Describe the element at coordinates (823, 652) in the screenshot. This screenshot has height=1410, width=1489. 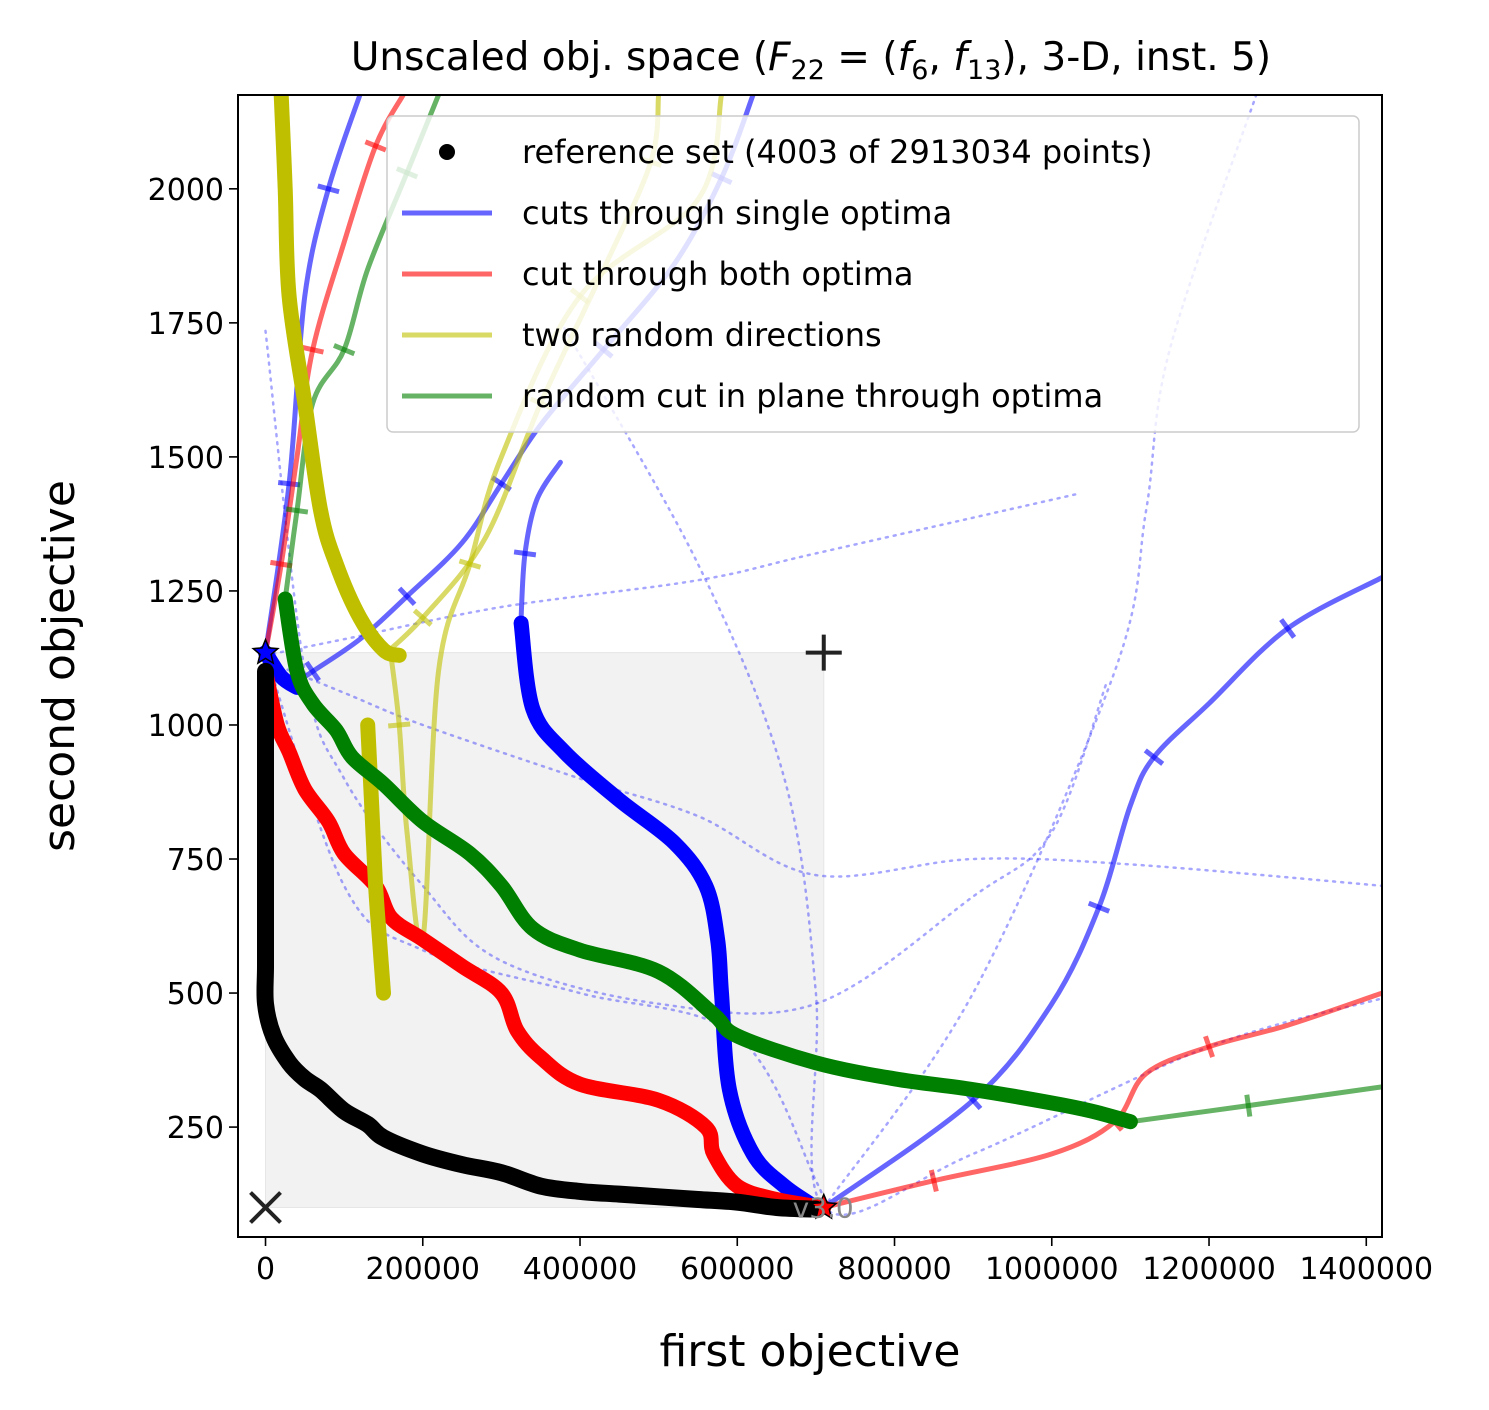
I see `nadir-point-plus-icon` at that location.